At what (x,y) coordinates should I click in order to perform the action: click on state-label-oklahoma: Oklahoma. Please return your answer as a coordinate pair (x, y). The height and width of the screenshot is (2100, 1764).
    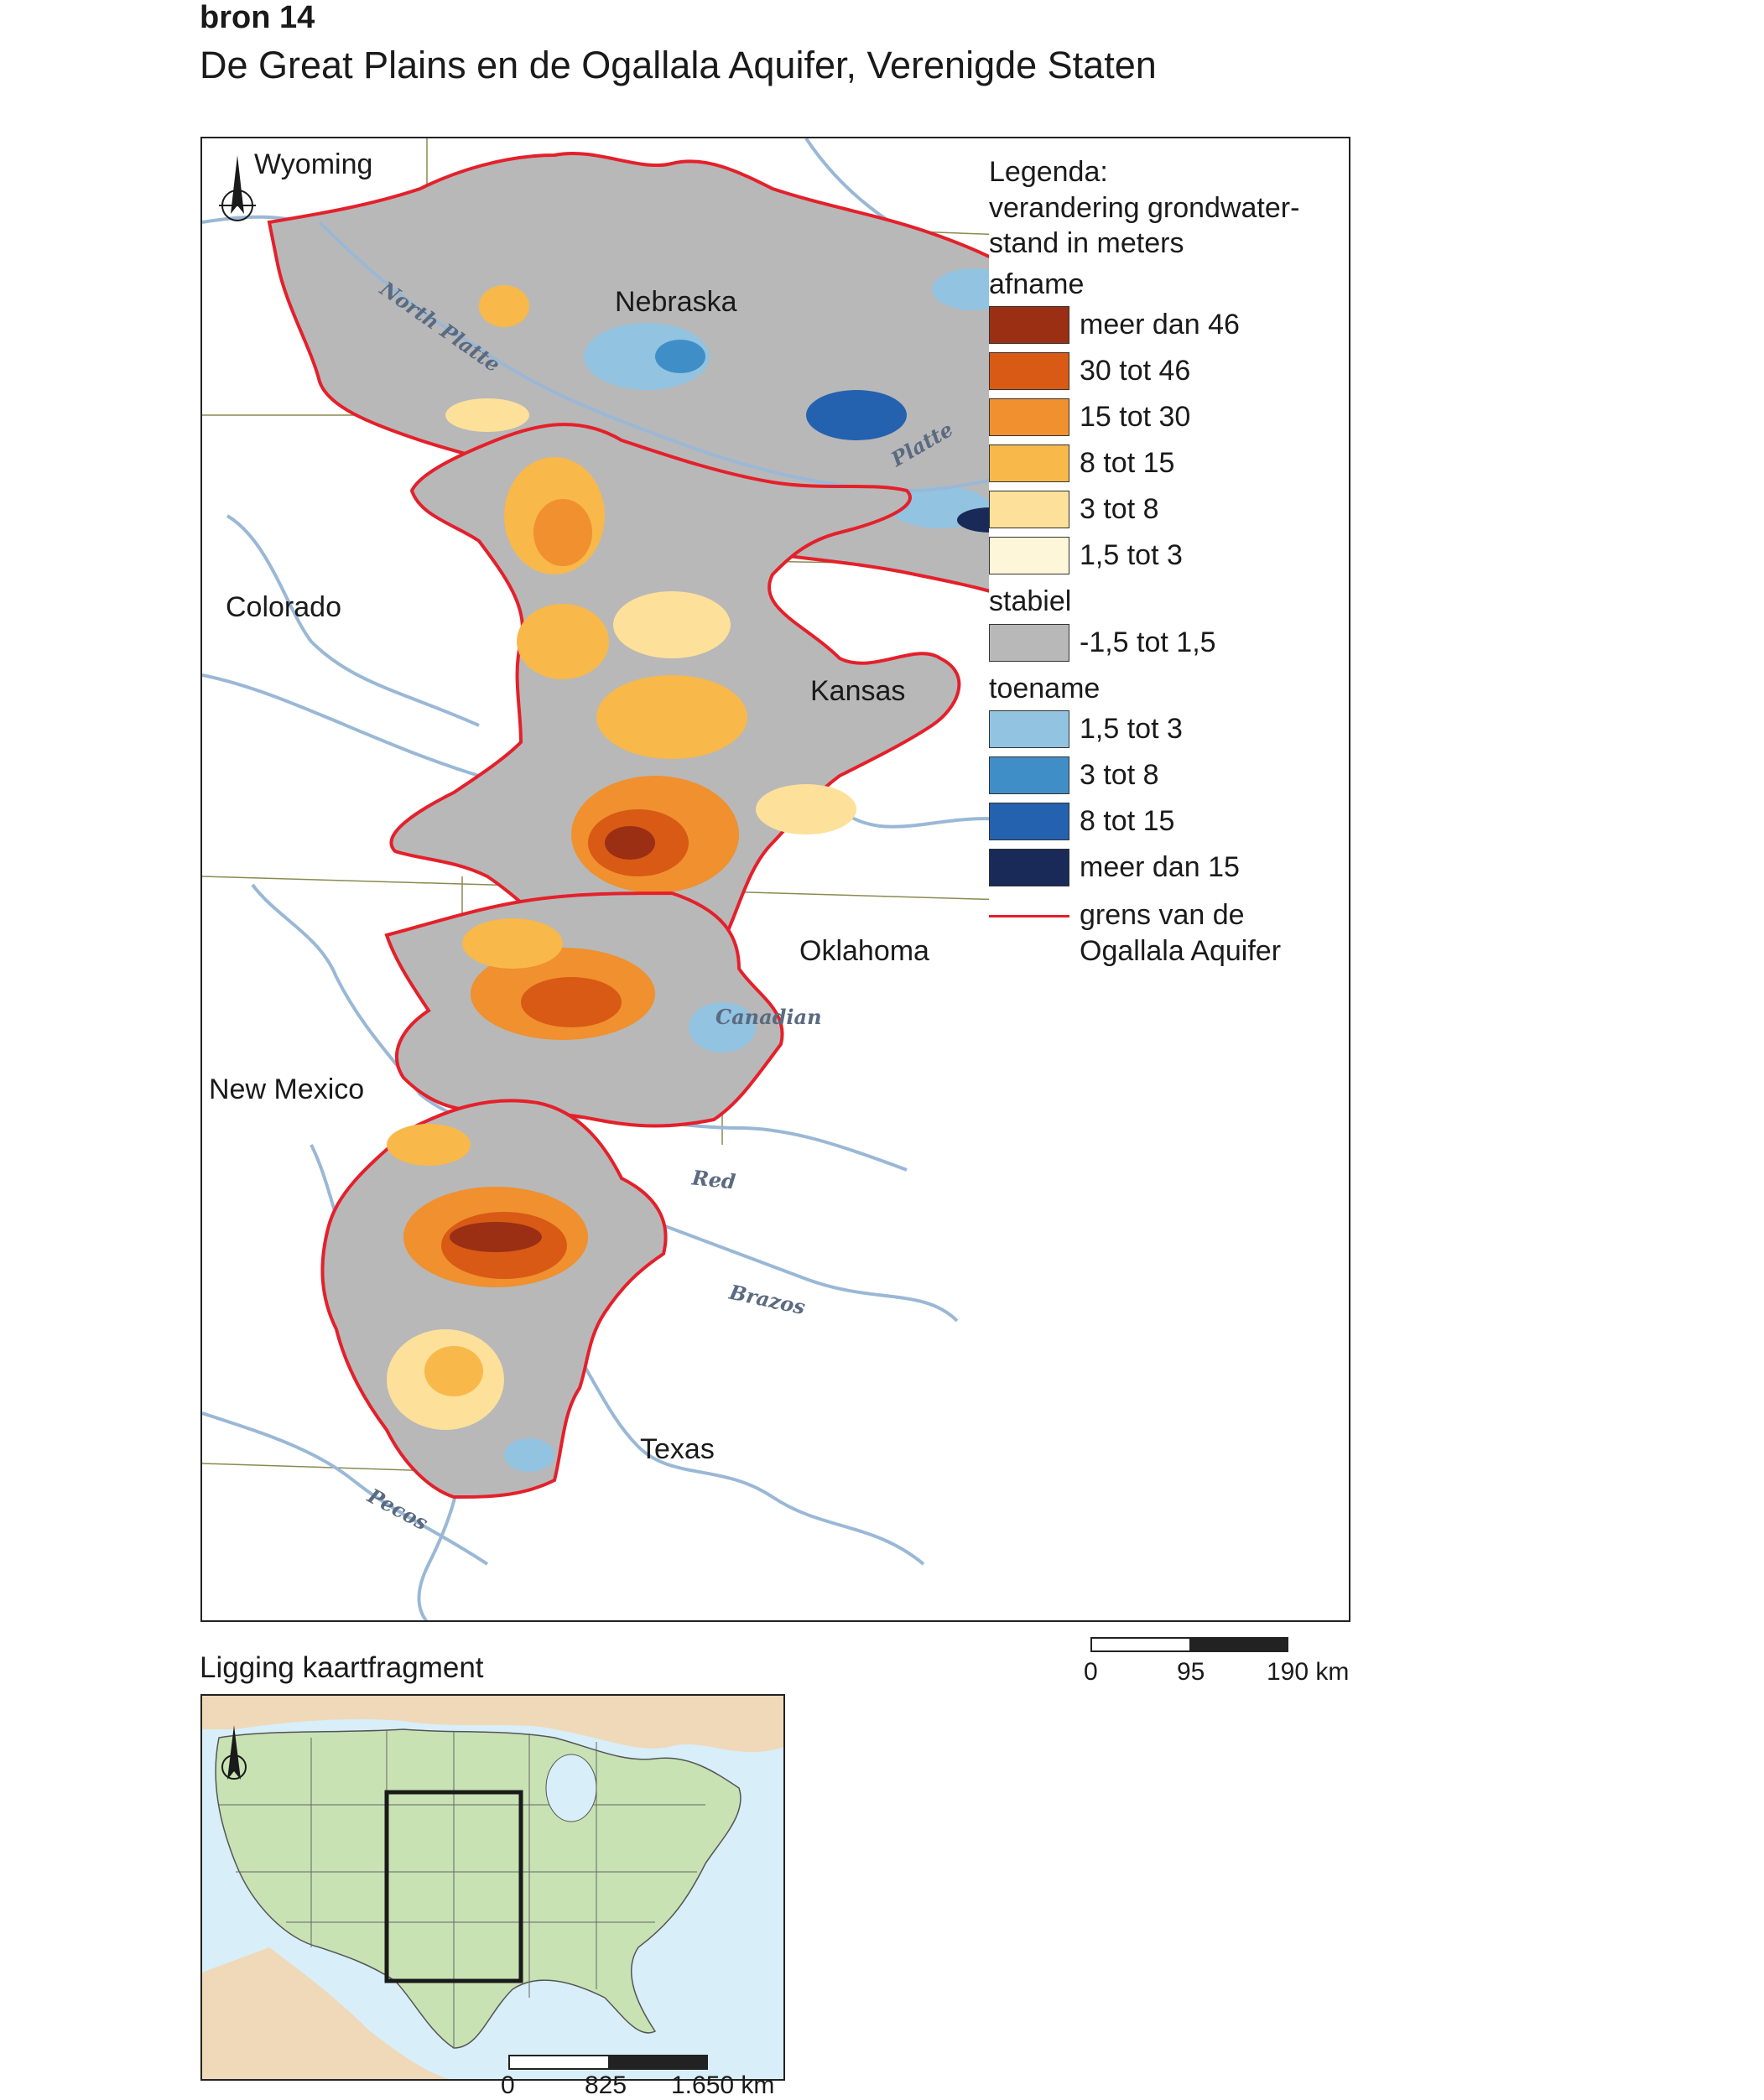
    Looking at the image, I should click on (864, 951).